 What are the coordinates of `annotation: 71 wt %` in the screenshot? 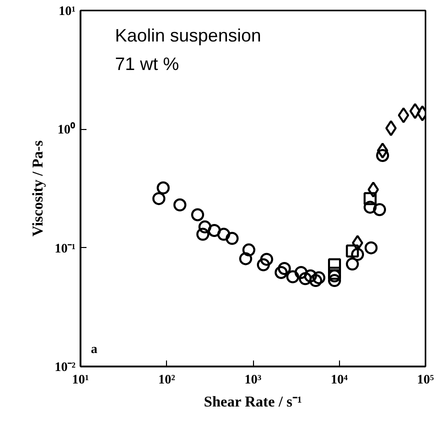 It's located at (147, 64).